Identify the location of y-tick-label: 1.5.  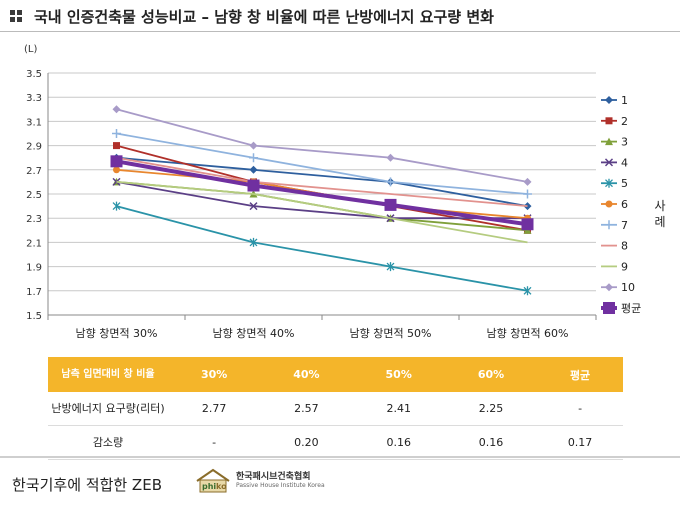
(34, 316).